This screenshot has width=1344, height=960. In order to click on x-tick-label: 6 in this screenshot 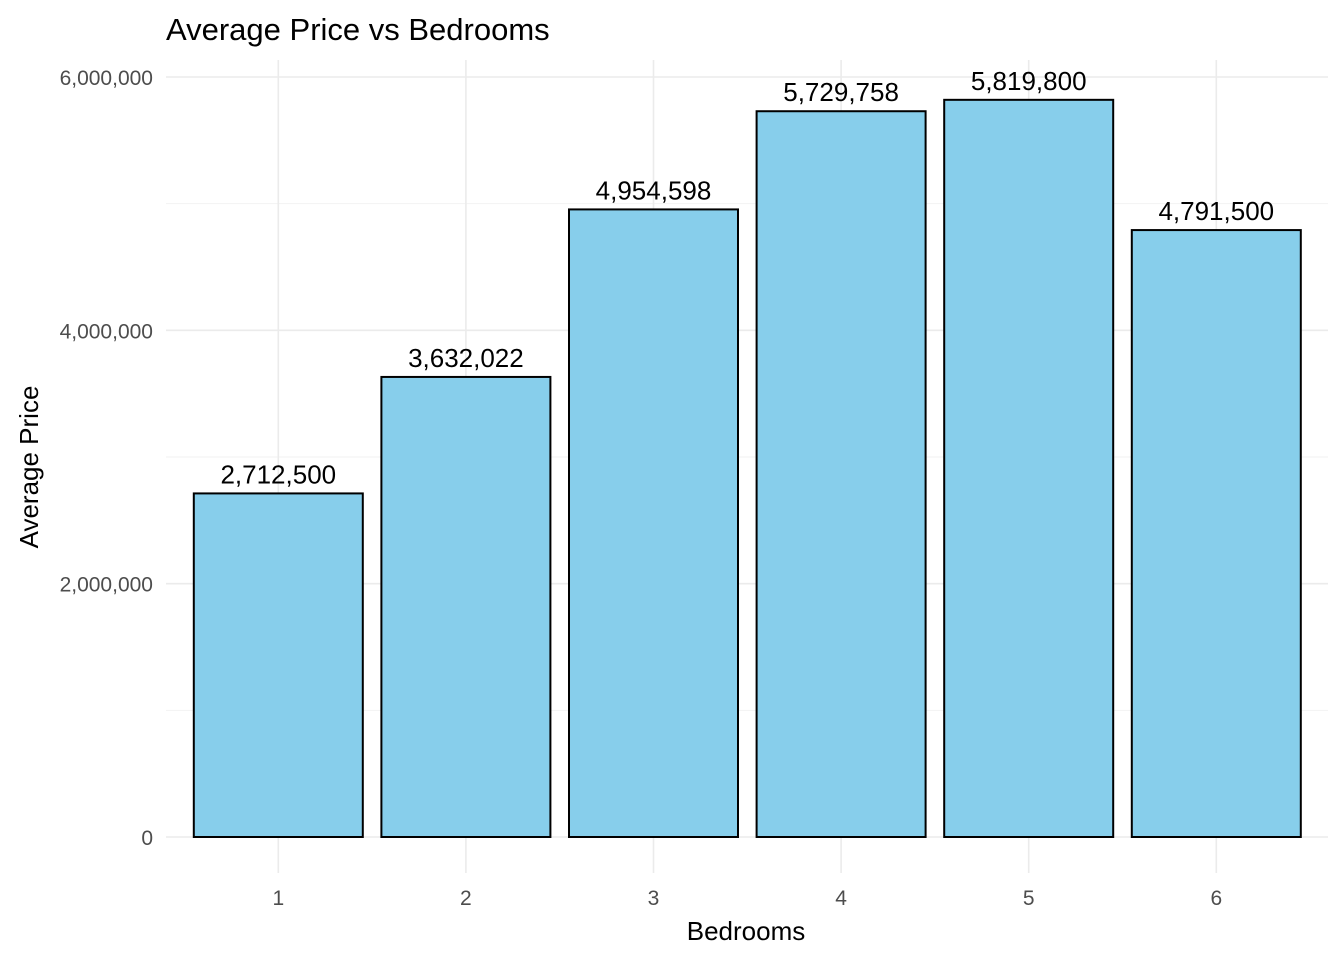, I will do `click(1216, 898)`.